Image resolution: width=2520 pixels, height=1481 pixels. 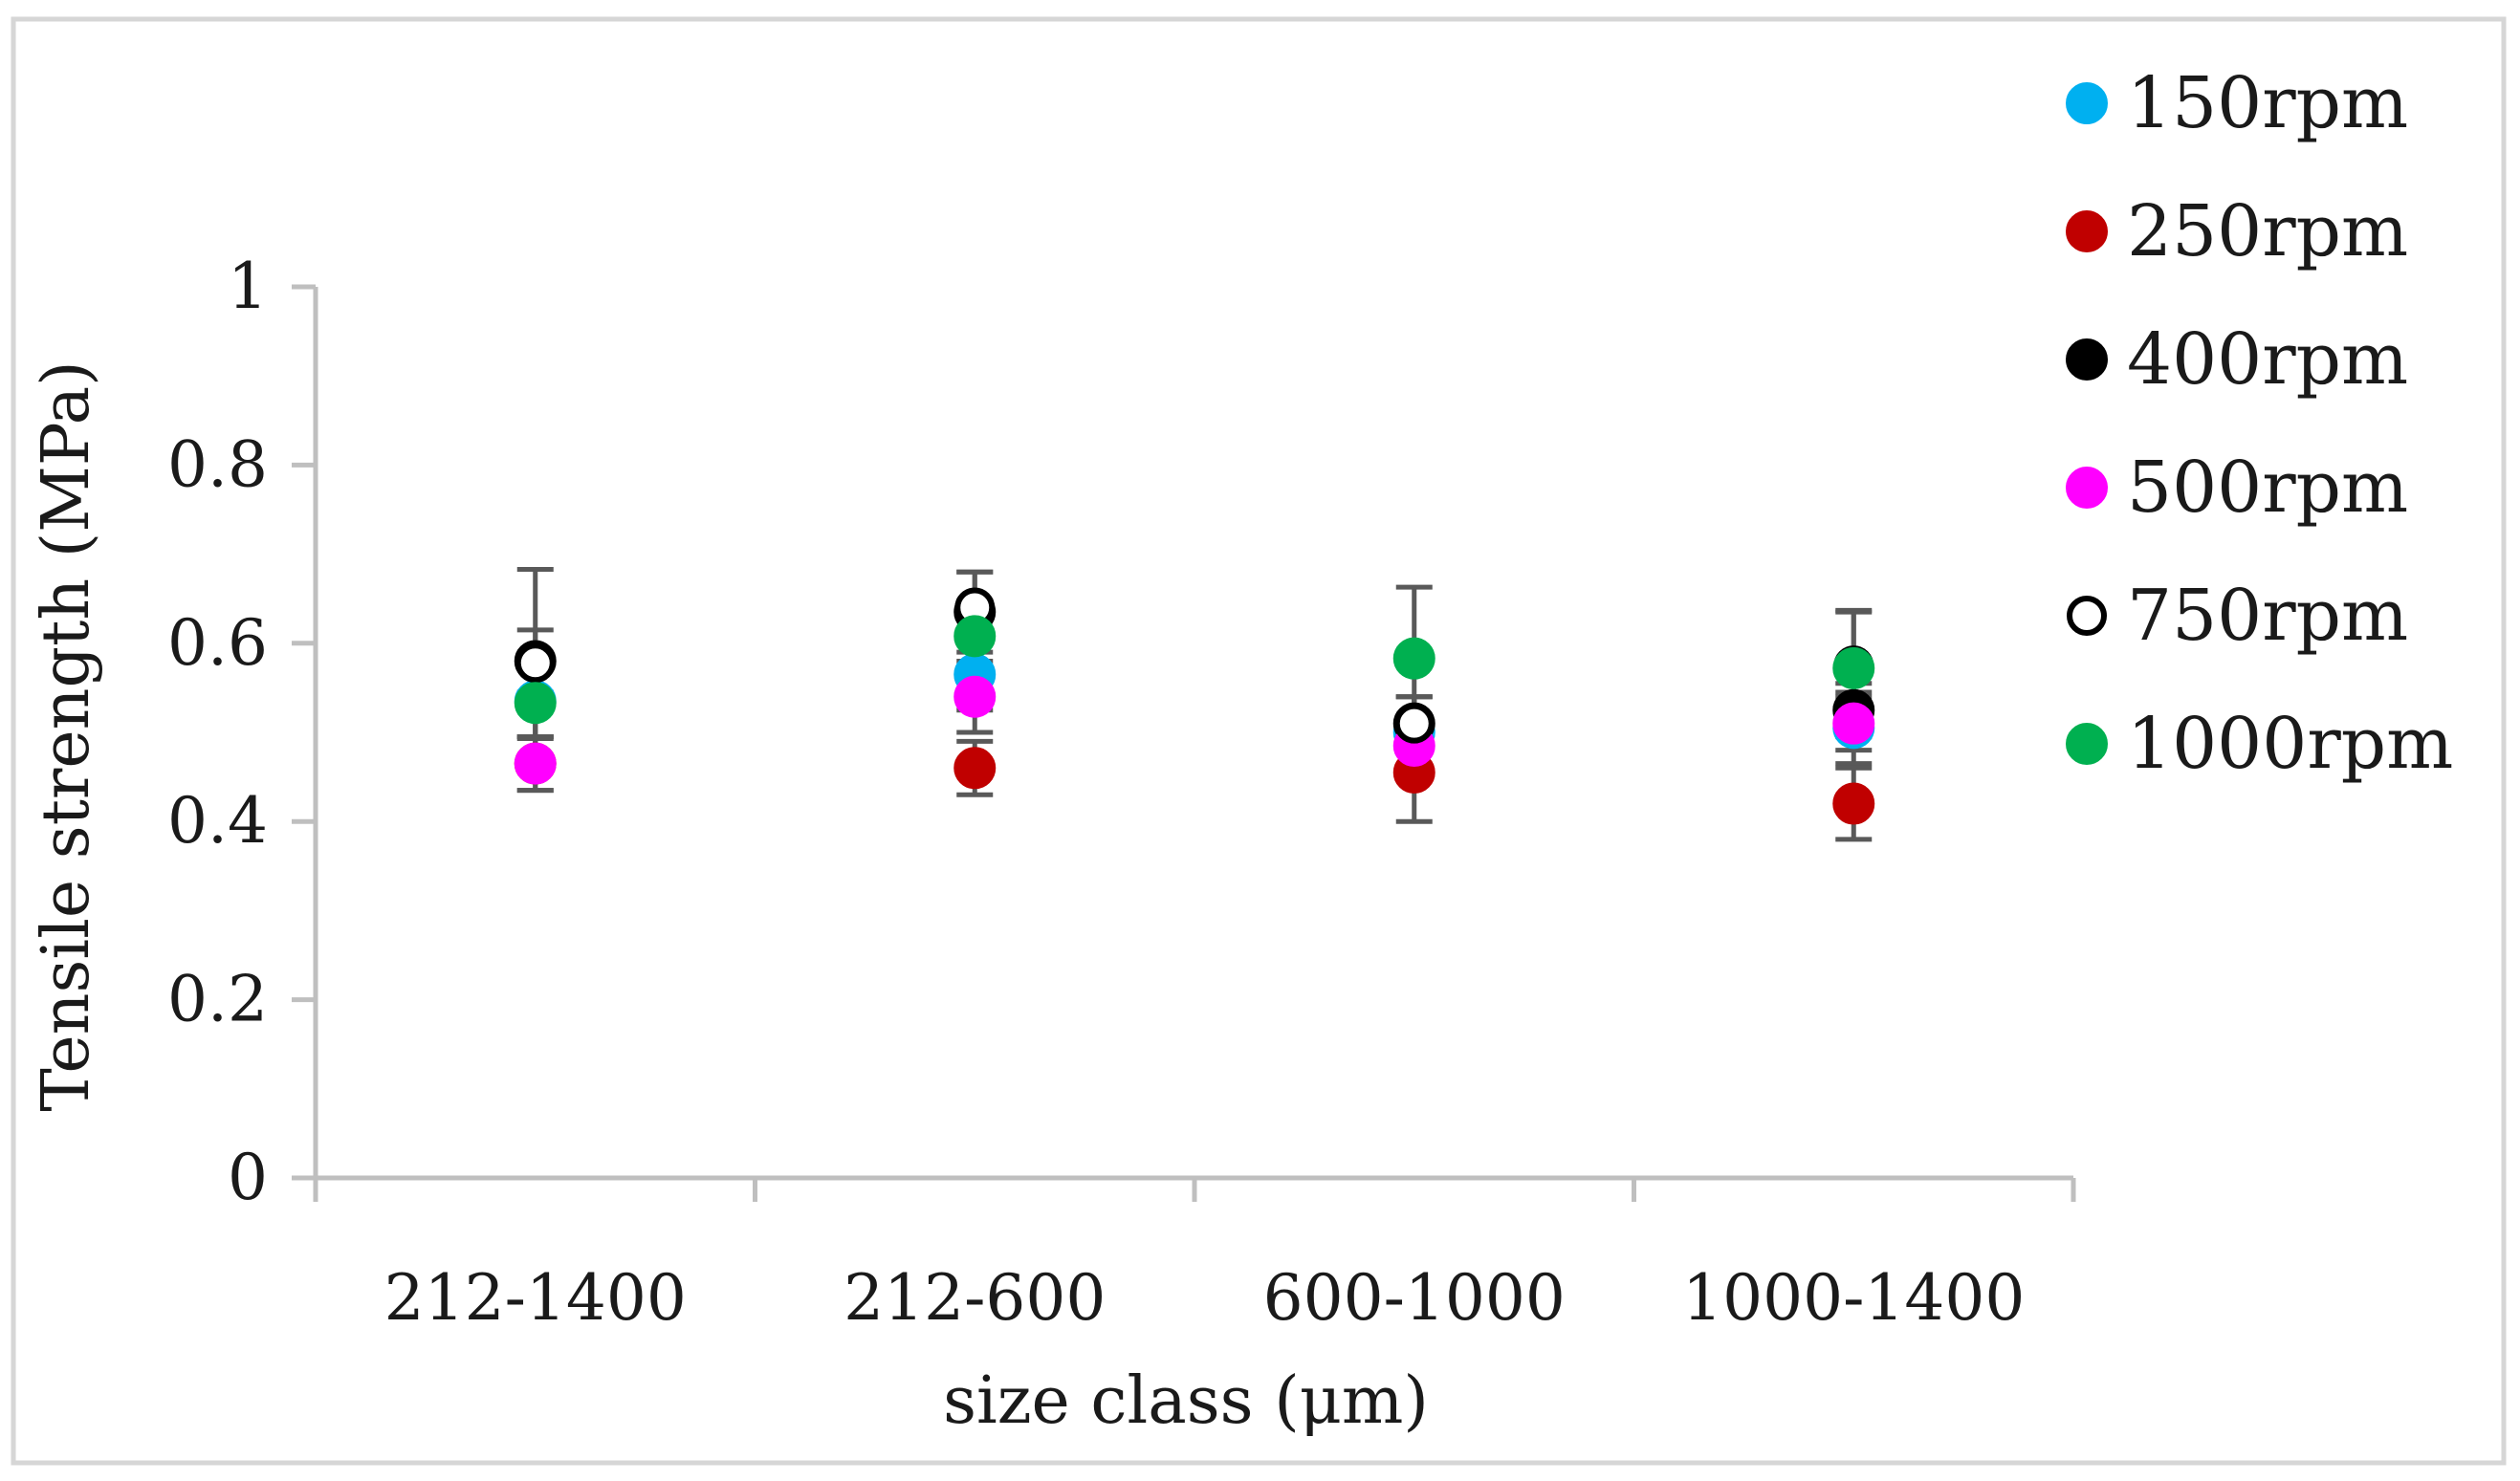 What do you see at coordinates (2267, 616) in the screenshot?
I see `legend-label: 750rpm` at bounding box center [2267, 616].